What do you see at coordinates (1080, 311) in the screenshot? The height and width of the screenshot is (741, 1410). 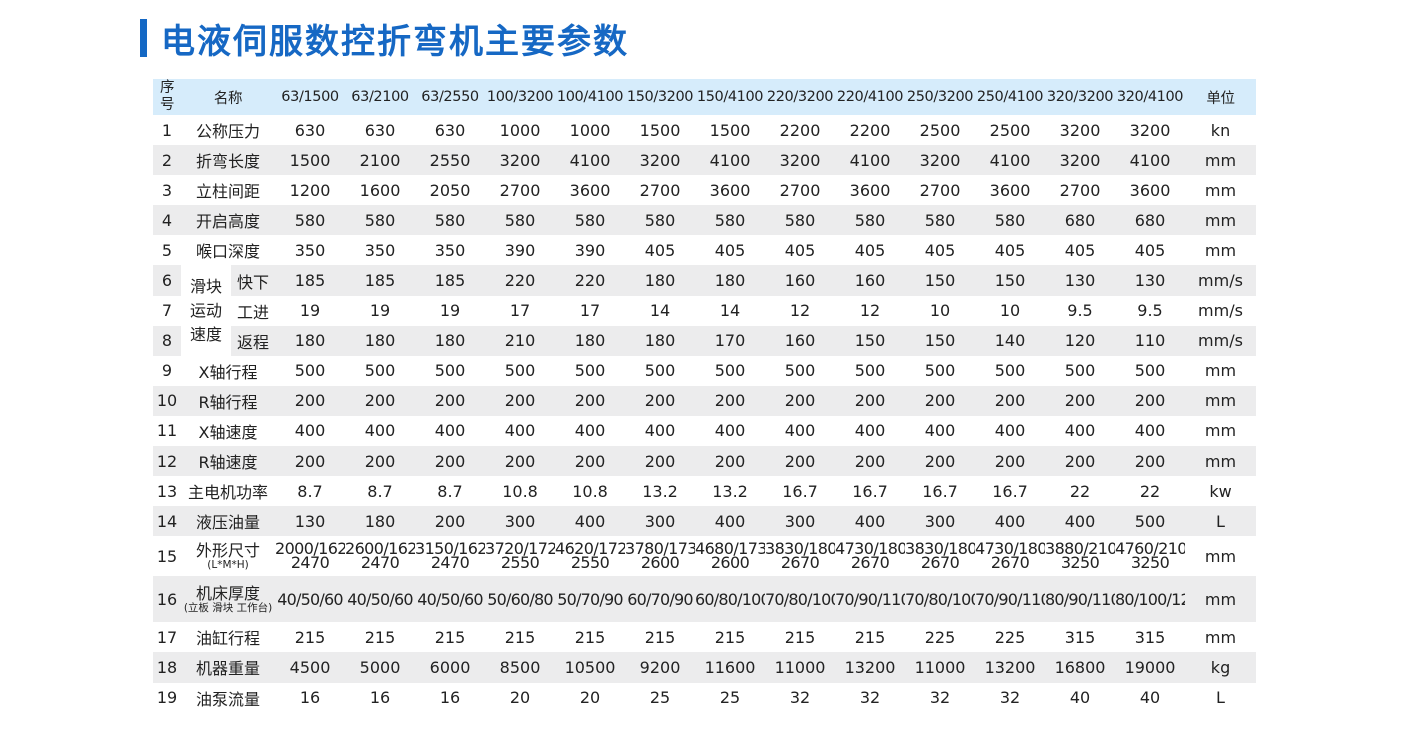 I see `row-value: 9.5` at bounding box center [1080, 311].